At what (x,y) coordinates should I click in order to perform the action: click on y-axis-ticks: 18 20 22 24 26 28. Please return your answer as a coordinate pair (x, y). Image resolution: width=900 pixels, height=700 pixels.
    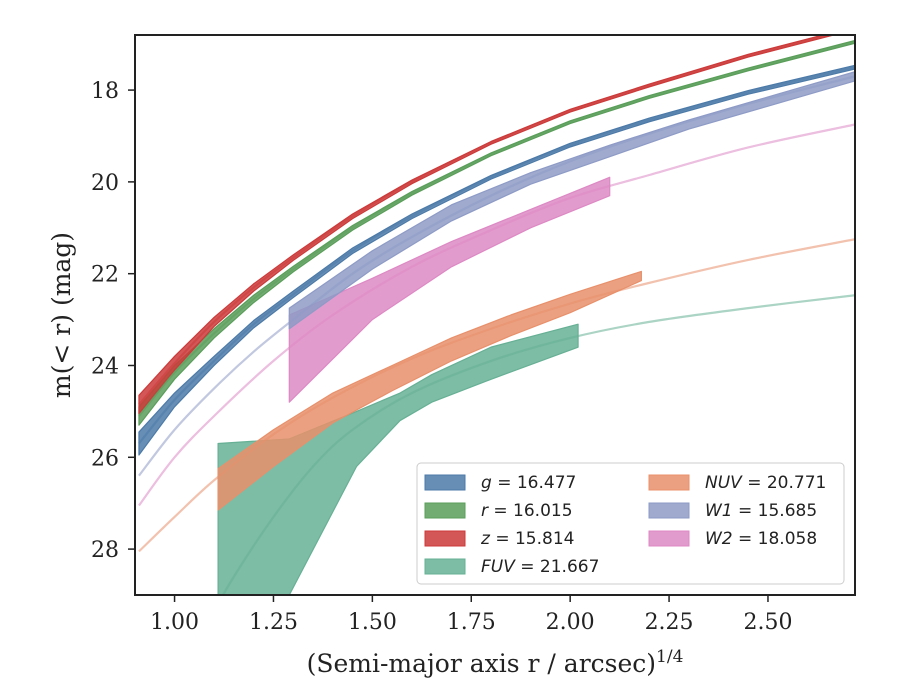
    Looking at the image, I should click on (113, 321).